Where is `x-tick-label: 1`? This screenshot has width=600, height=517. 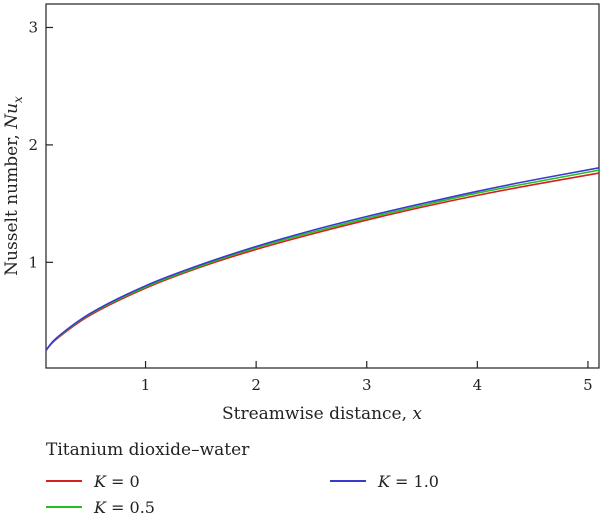 x-tick-label: 1 is located at coordinates (146, 385).